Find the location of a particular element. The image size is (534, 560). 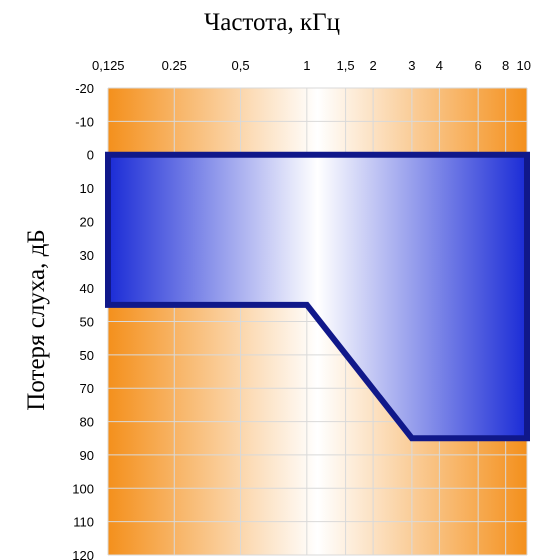

y-tick-label: 40 is located at coordinates (87, 288).